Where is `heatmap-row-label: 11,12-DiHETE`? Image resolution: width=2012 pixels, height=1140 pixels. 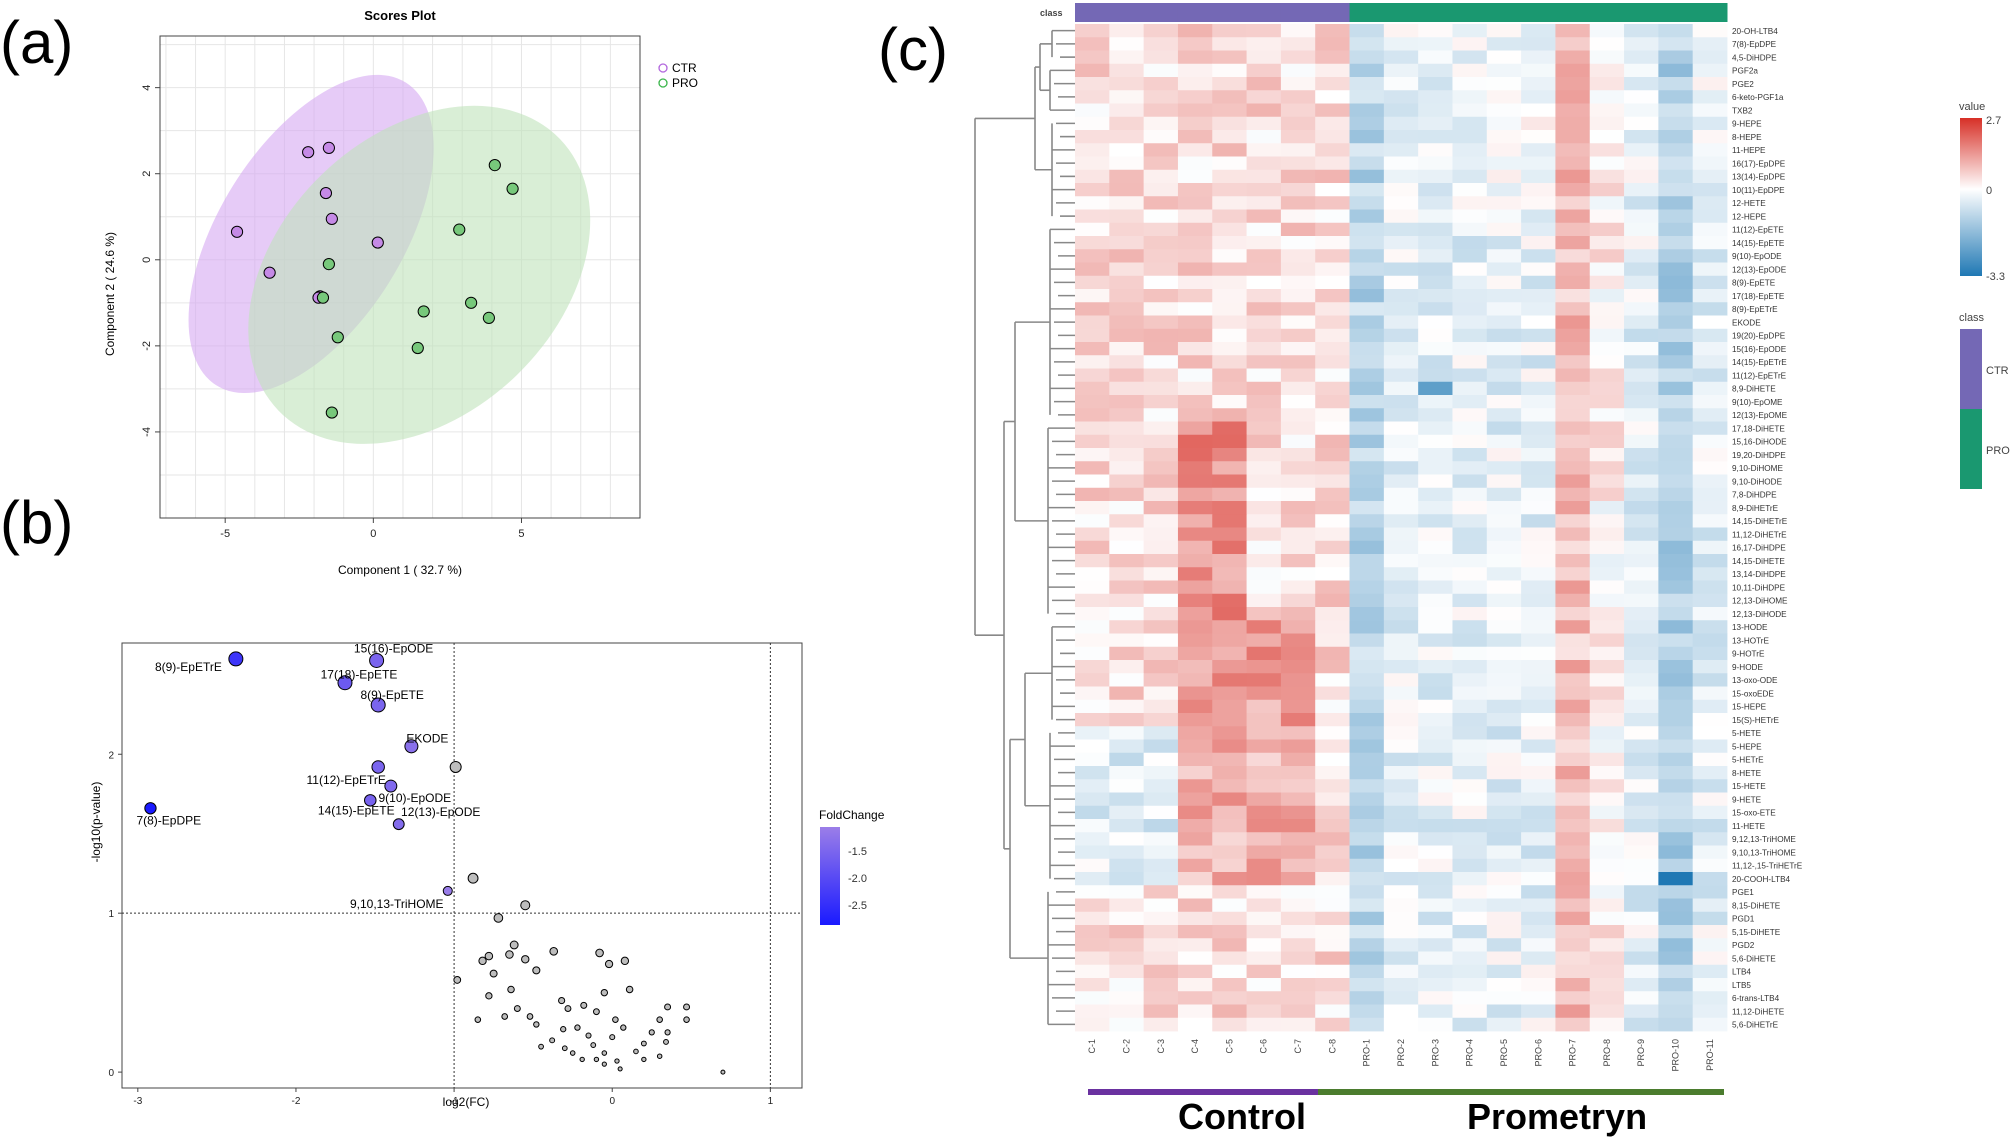
heatmap-row-label: 11,12-DiHETE is located at coordinates (1758, 1011).